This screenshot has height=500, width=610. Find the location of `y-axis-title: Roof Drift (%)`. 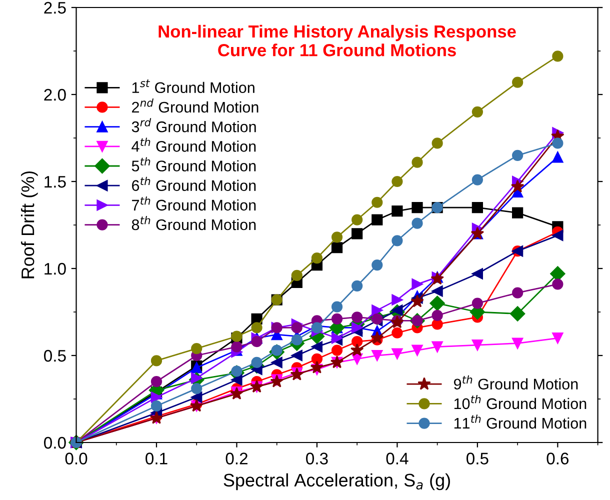

y-axis-title: Roof Drift (%) is located at coordinates (29, 224).